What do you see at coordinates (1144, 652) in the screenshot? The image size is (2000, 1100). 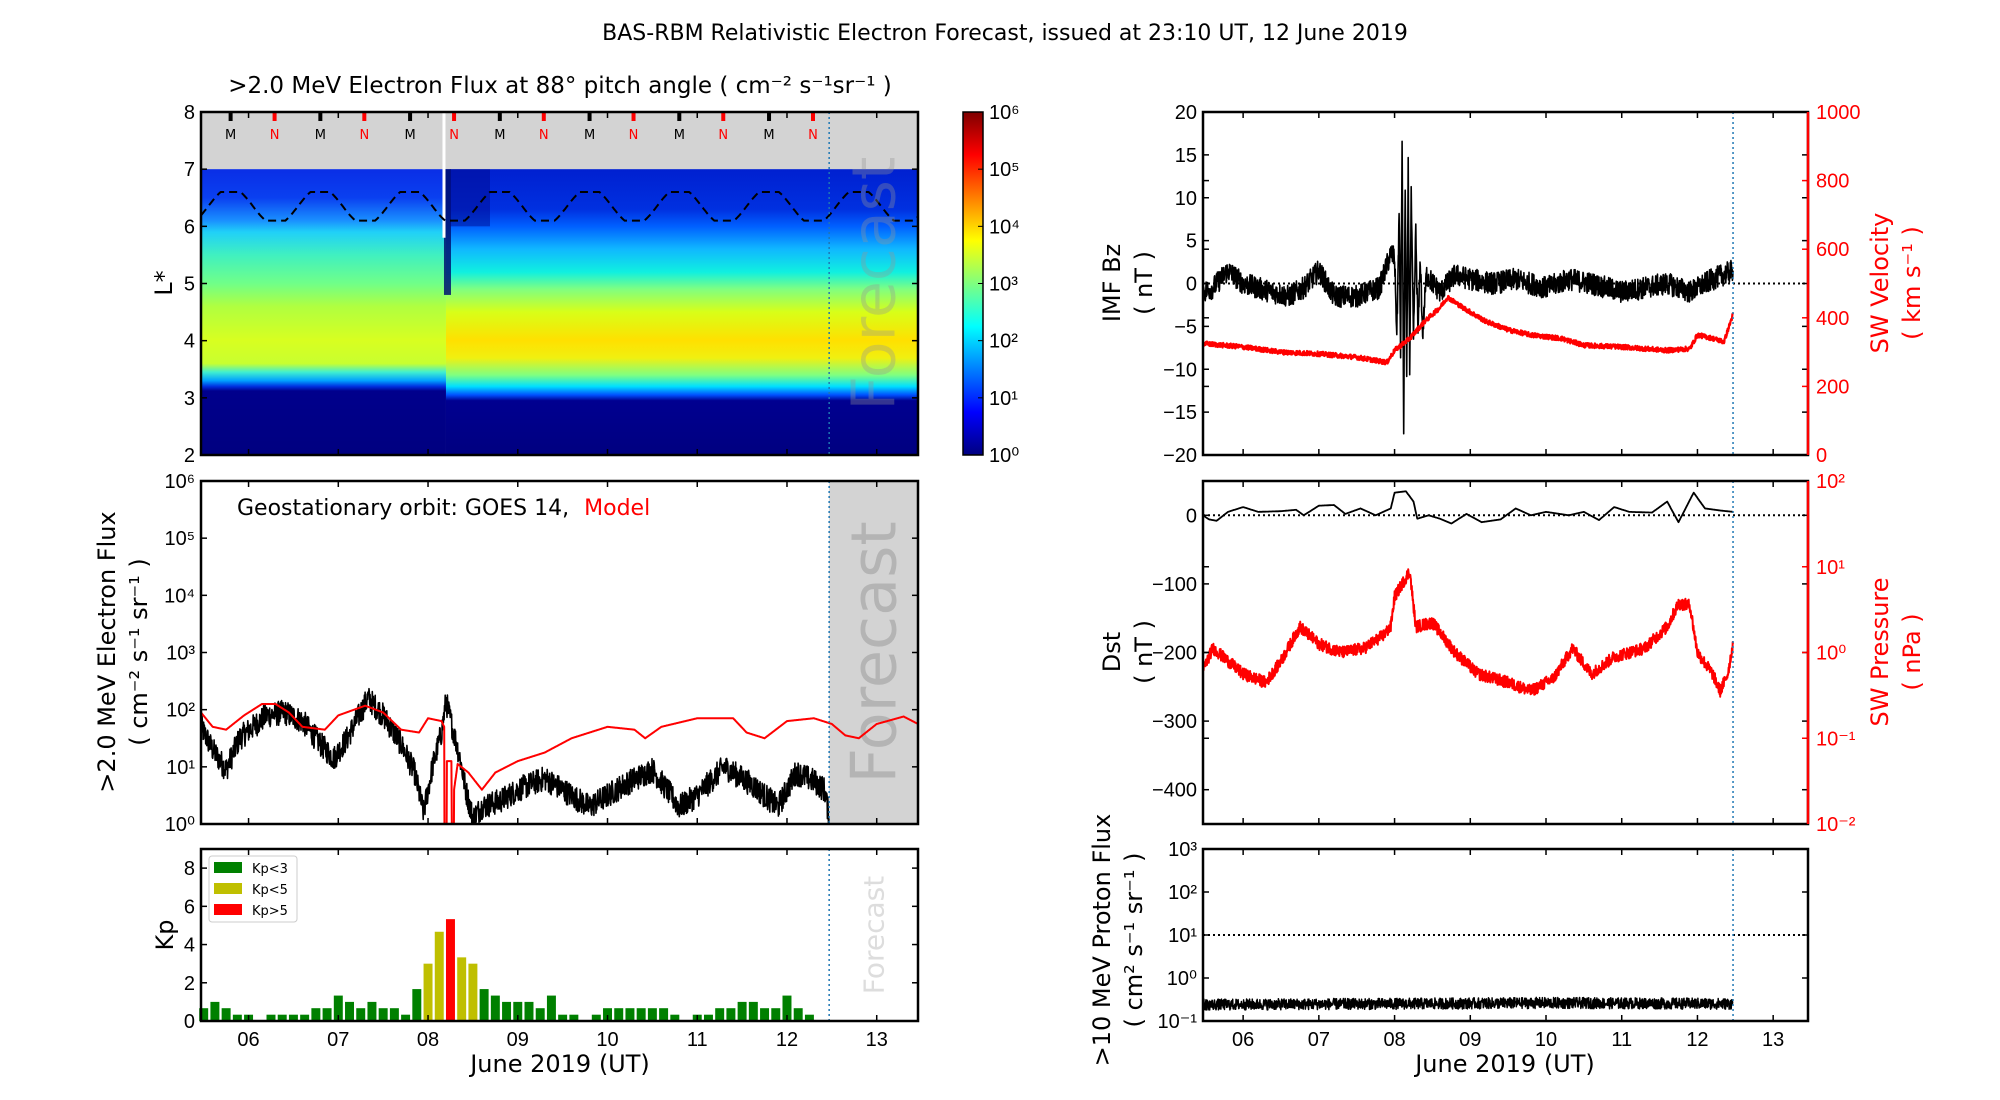 I see `dst-ylabel-units: ( nT )` at bounding box center [1144, 652].